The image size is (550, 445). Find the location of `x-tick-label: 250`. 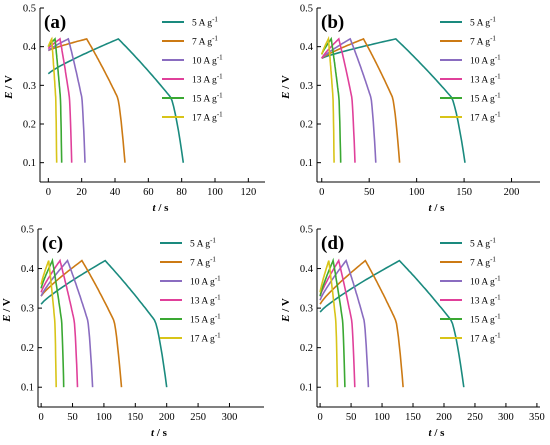

x-tick-label: 250 is located at coordinates (198, 417).